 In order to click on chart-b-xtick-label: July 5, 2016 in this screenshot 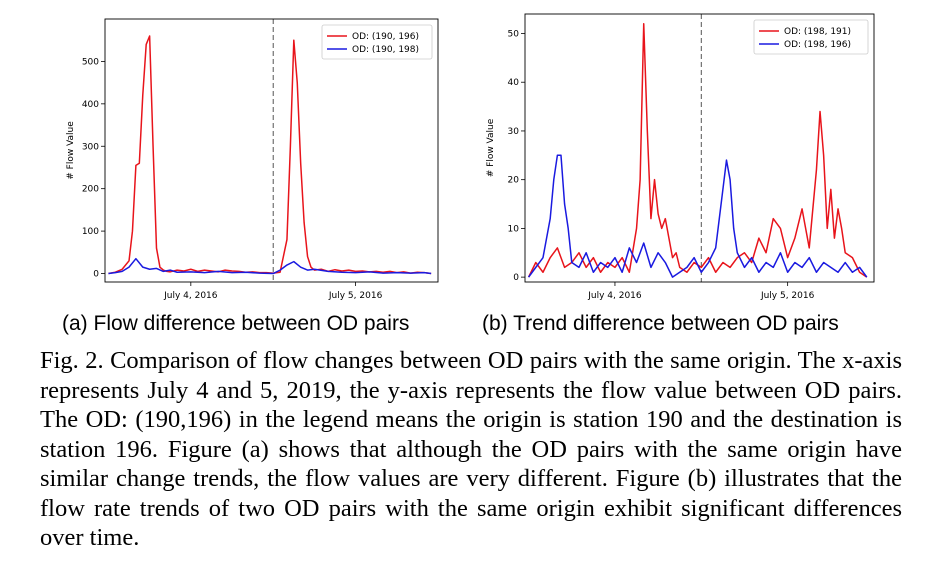, I will do `click(787, 296)`.